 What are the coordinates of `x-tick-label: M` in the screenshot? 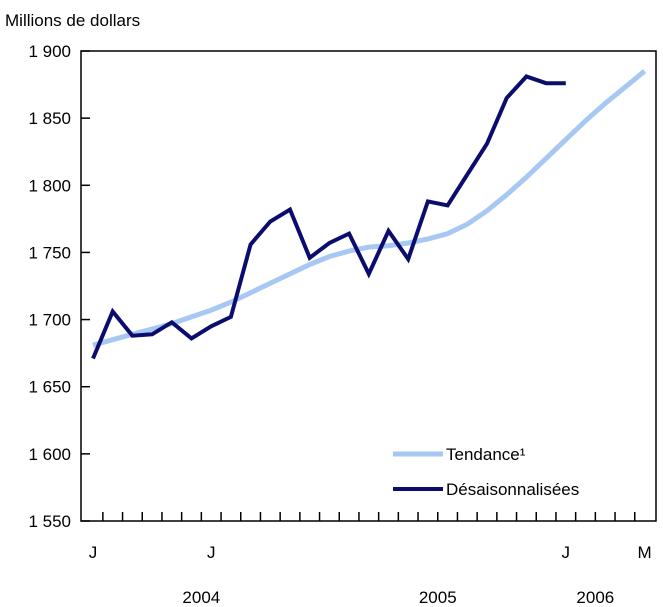 It's located at (645, 552).